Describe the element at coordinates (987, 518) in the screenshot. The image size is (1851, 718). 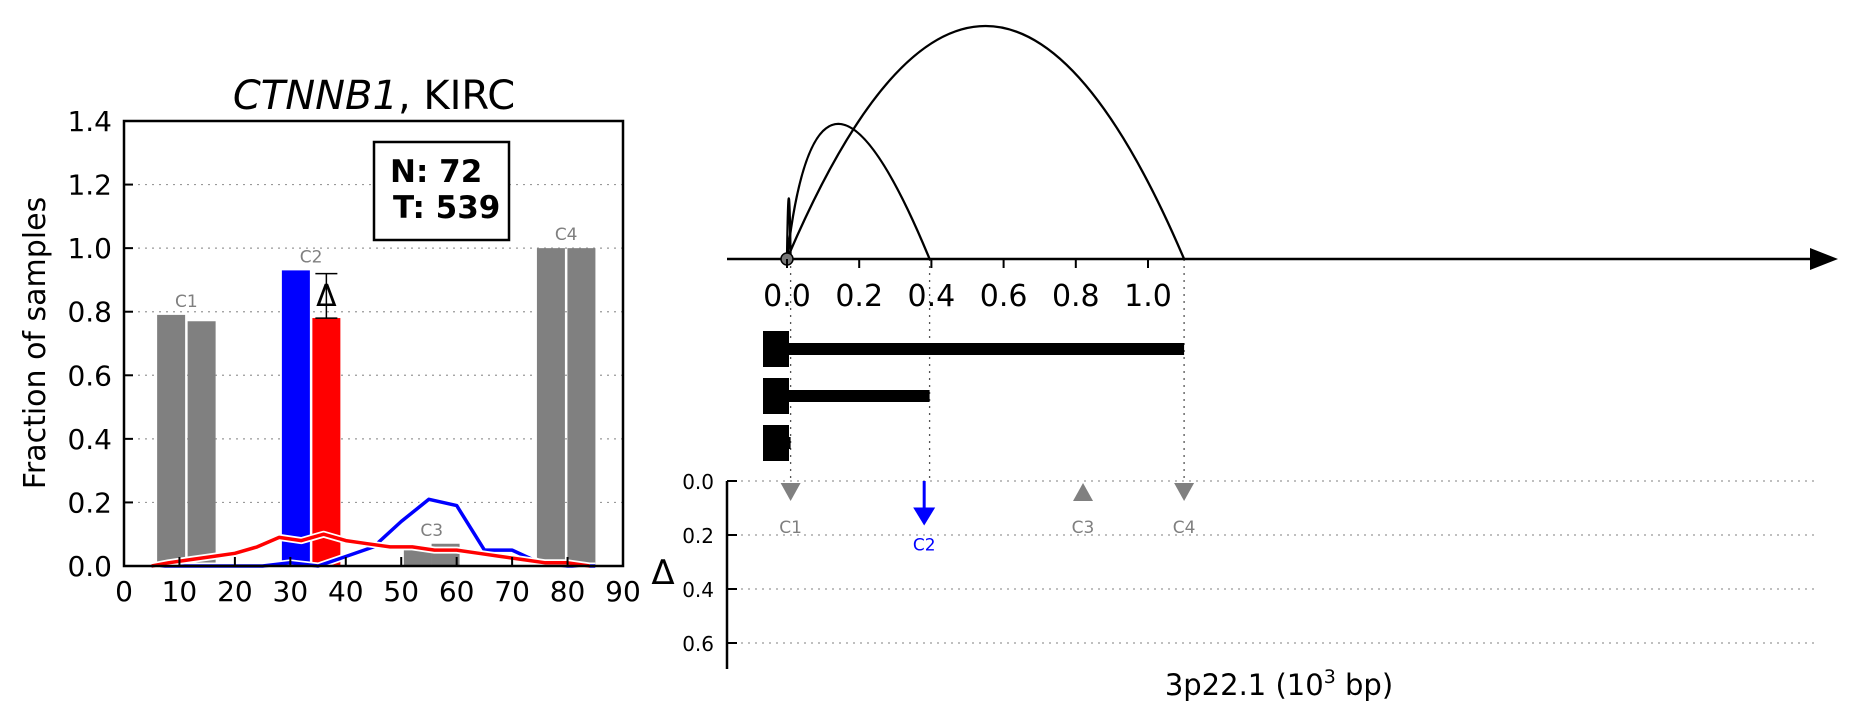
I see `cluster-markers: C1 C2 C3 C4` at that location.